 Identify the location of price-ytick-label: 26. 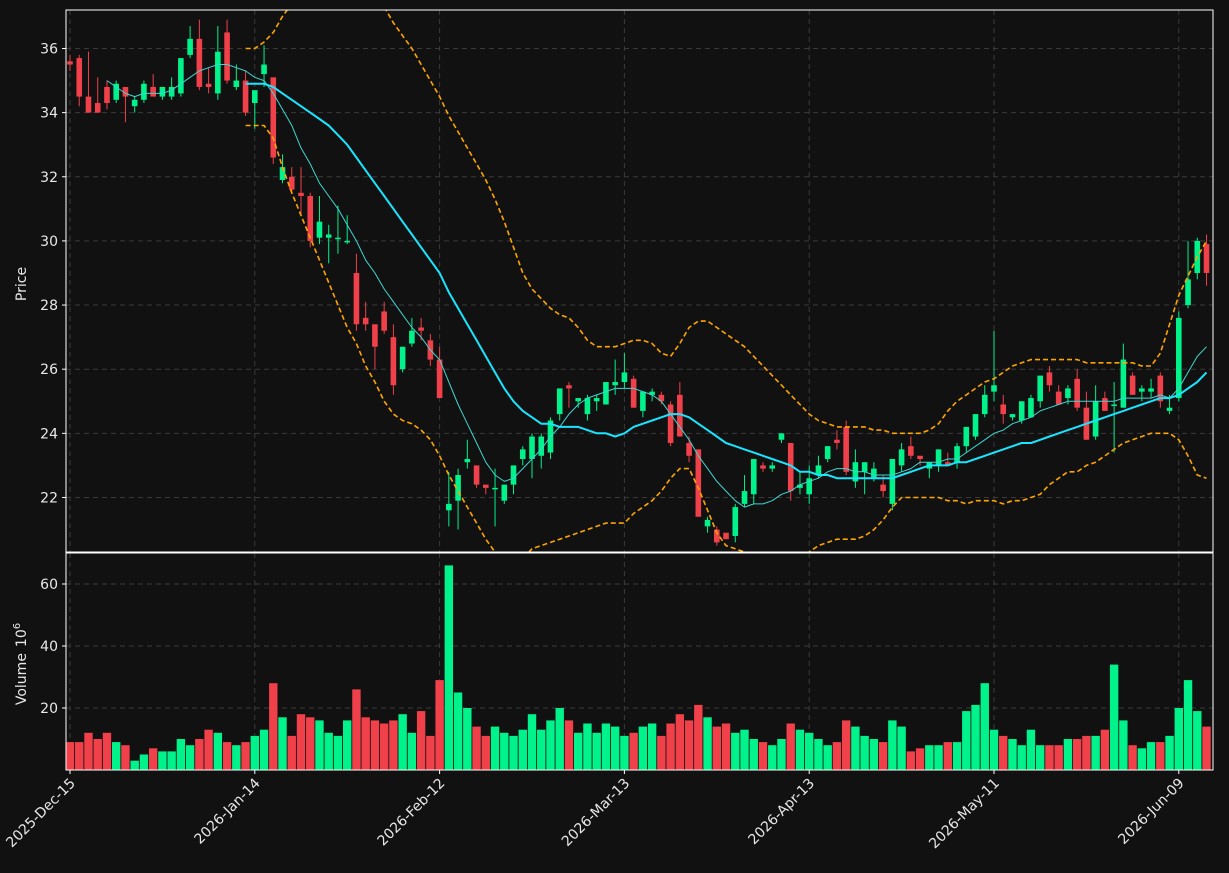
(49, 370).